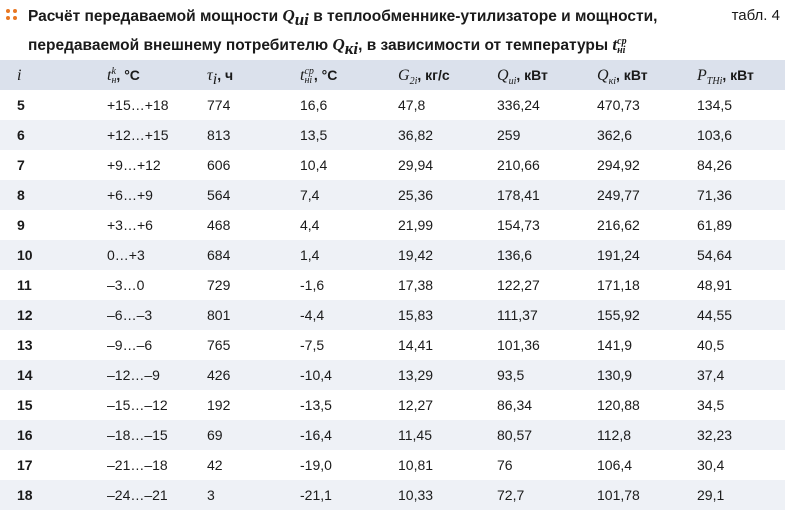 The width and height of the screenshot is (785, 513). Describe the element at coordinates (24, 285) in the screenshot. I see `table-cell: 11` at that location.